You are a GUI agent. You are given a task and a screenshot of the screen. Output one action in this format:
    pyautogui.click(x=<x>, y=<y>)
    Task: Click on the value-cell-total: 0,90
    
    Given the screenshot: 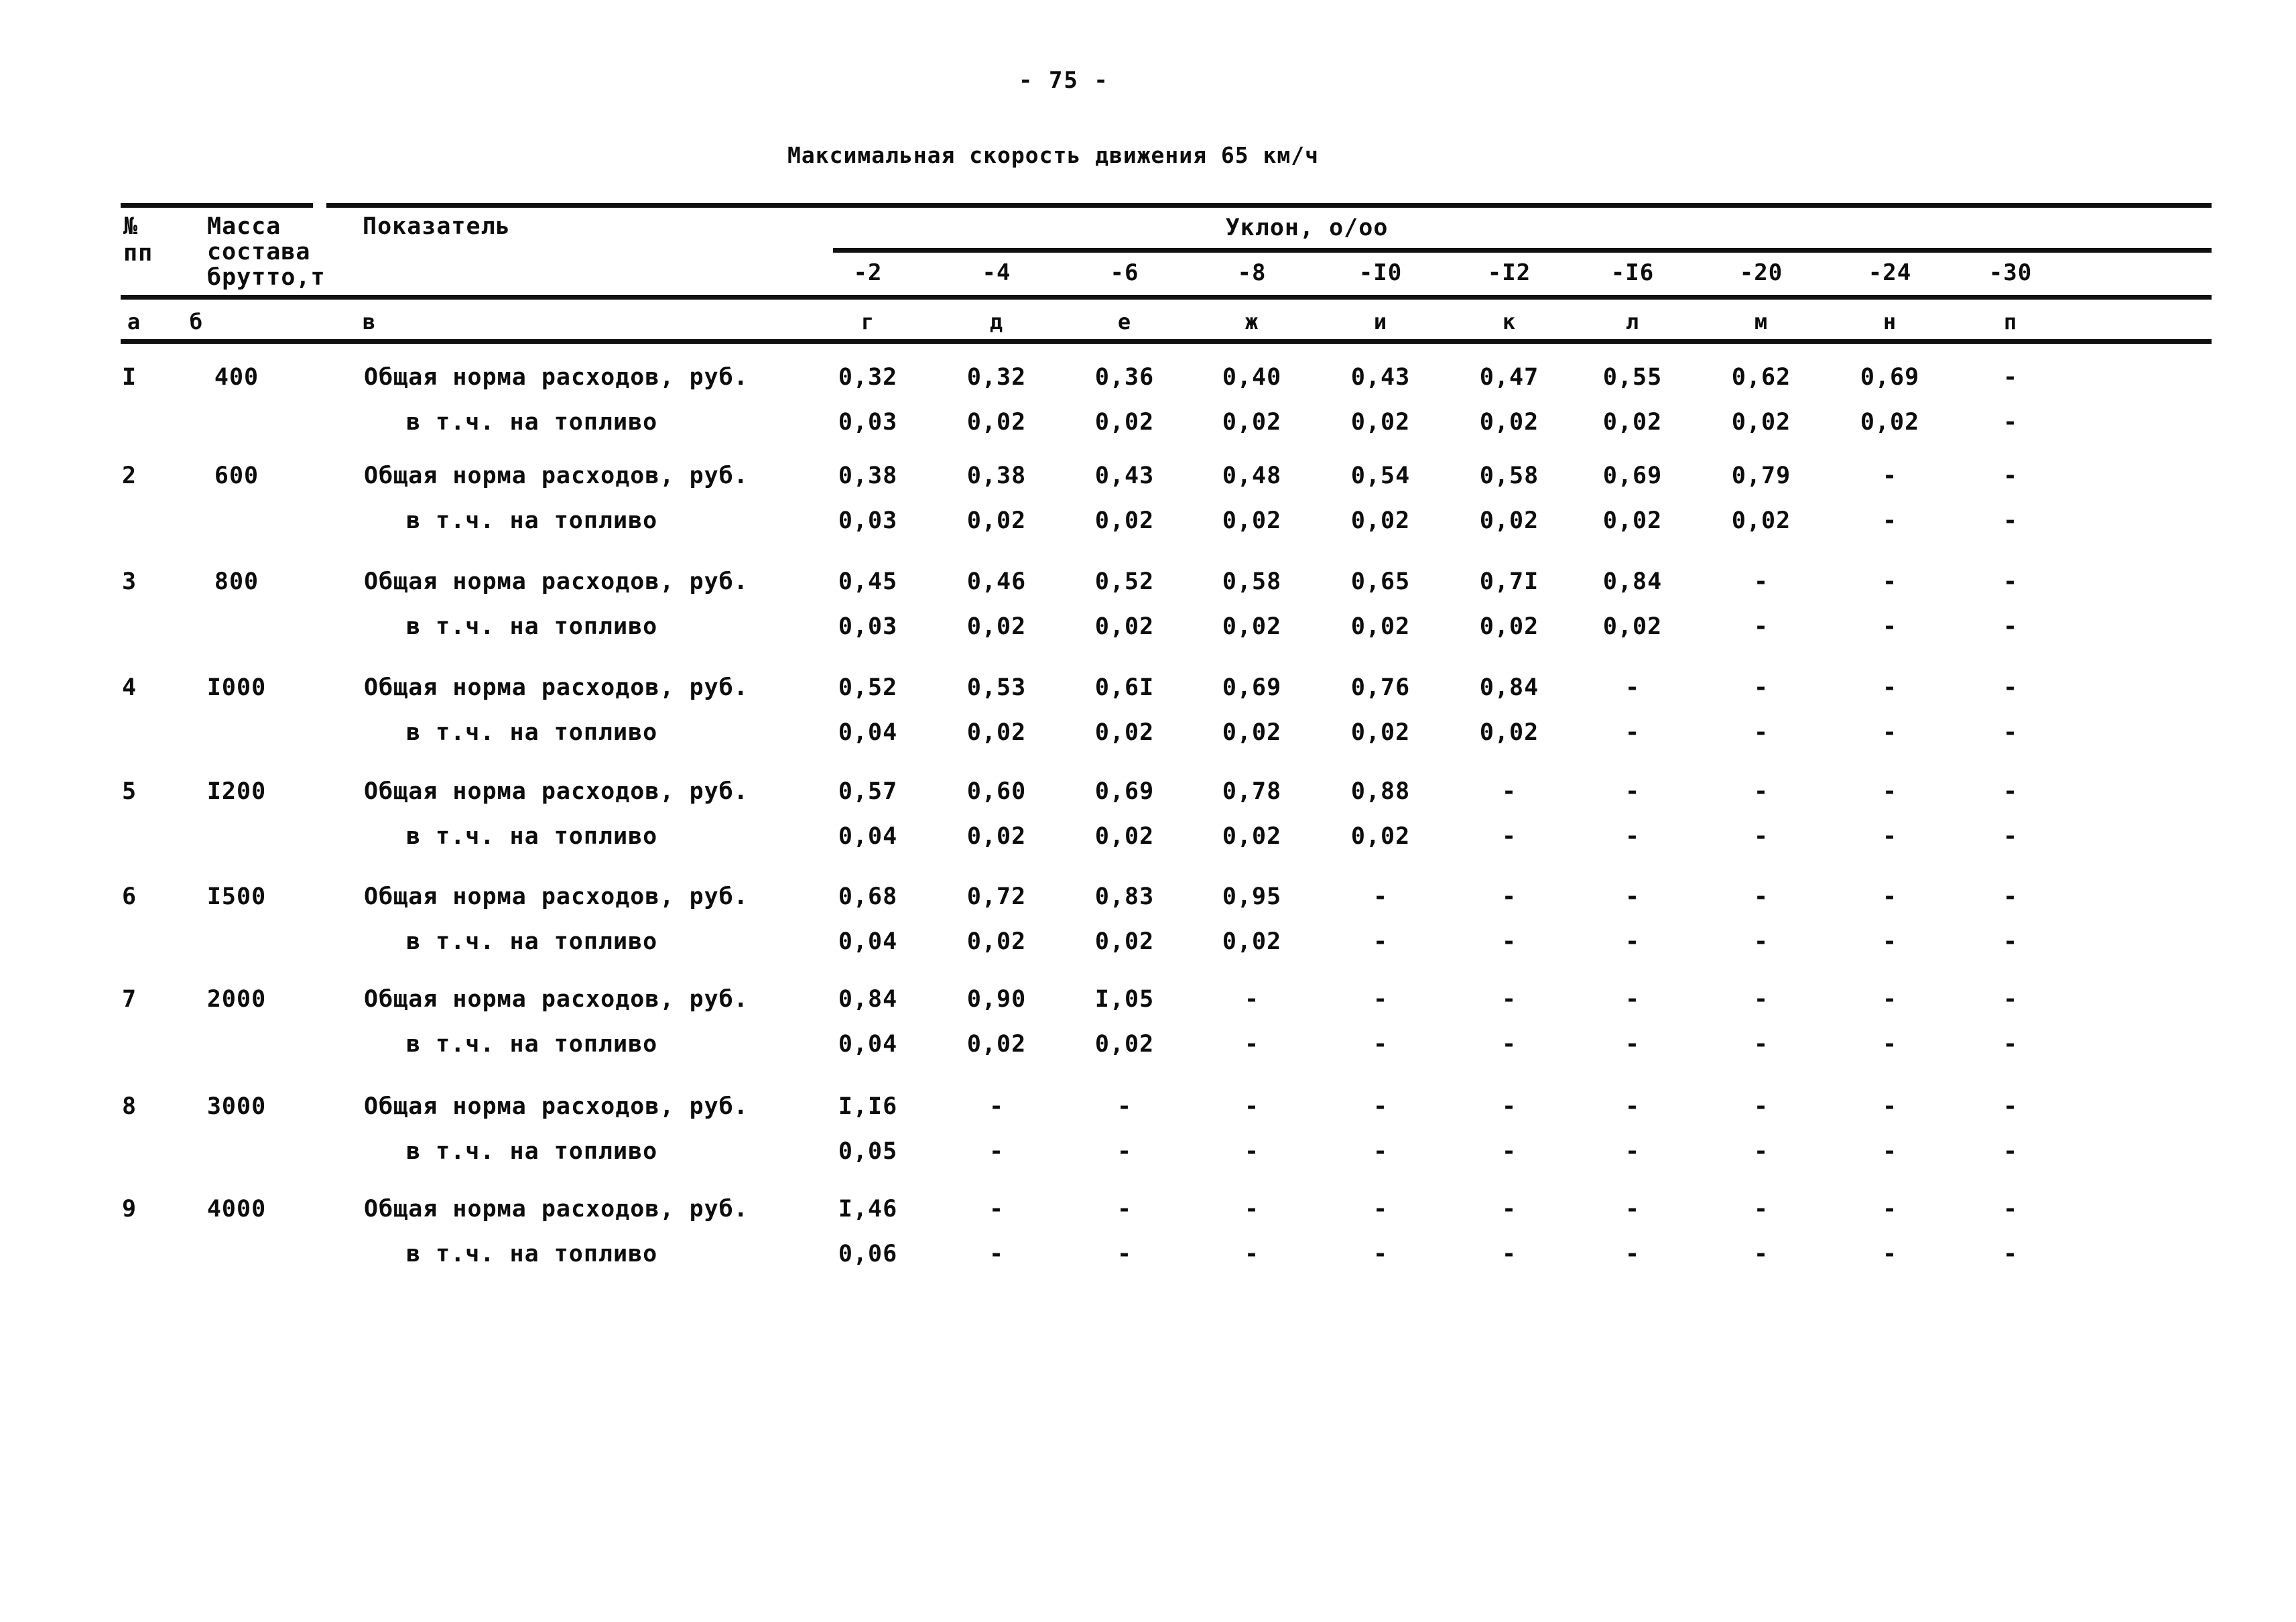 What is the action you would take?
    pyautogui.click(x=996, y=999)
    